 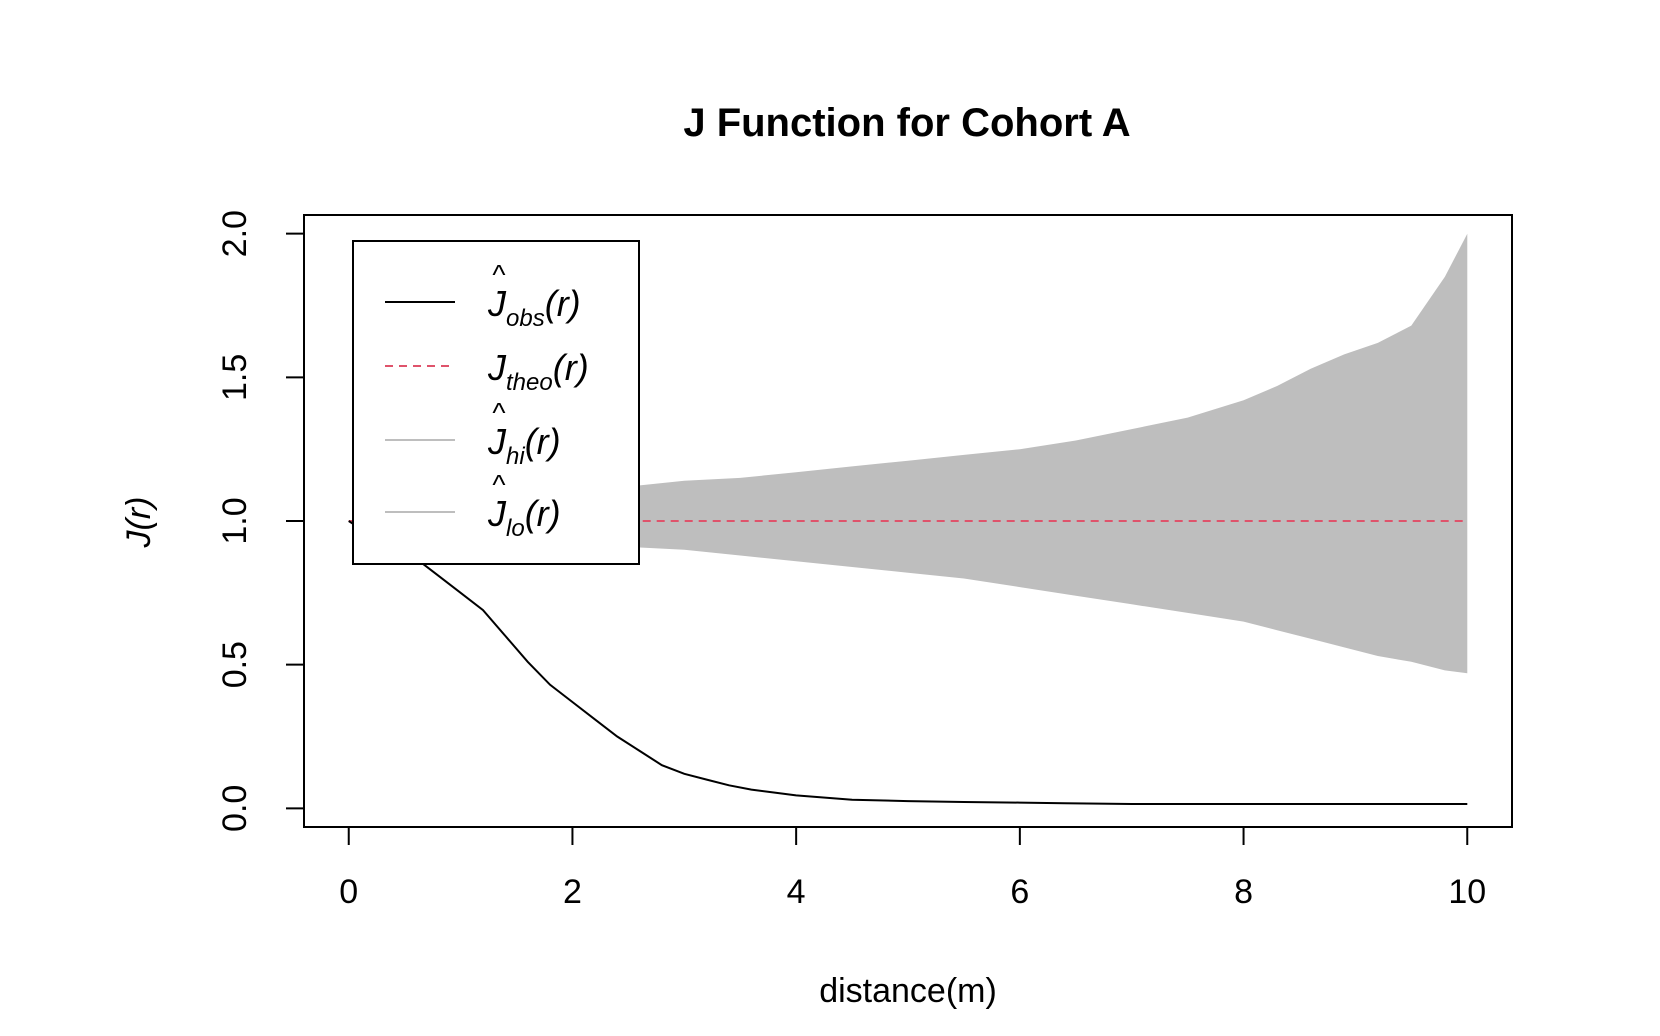 I want to click on legend-label-lo: Jlo(r), so click(x=524, y=517).